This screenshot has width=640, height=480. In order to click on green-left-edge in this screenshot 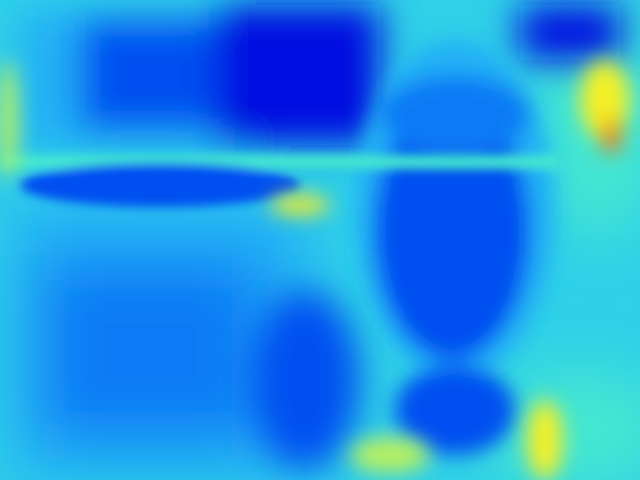, I will do `click(9, 120)`.